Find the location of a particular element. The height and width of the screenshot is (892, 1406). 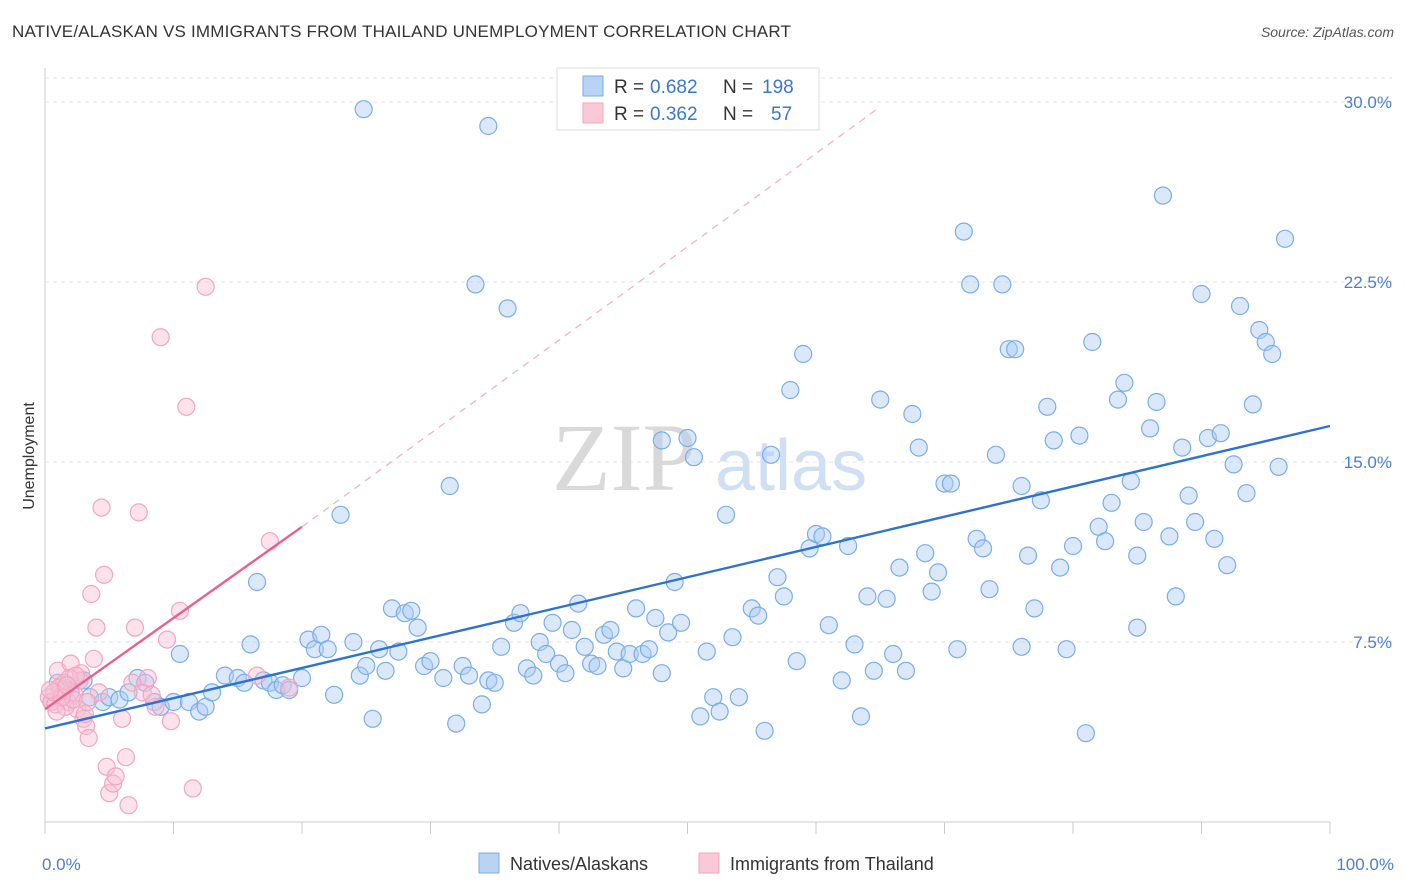

bottom-legend-swatch-blue is located at coordinates (489, 863).